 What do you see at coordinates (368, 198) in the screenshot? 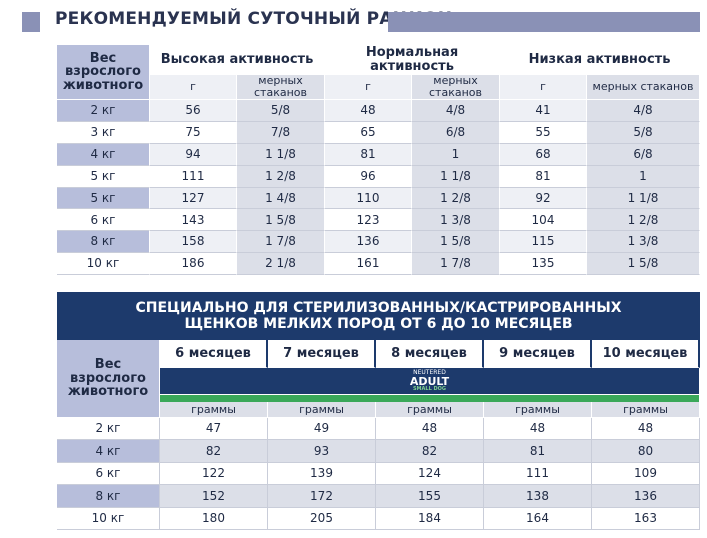
I see `table-cell: 110` at bounding box center [368, 198].